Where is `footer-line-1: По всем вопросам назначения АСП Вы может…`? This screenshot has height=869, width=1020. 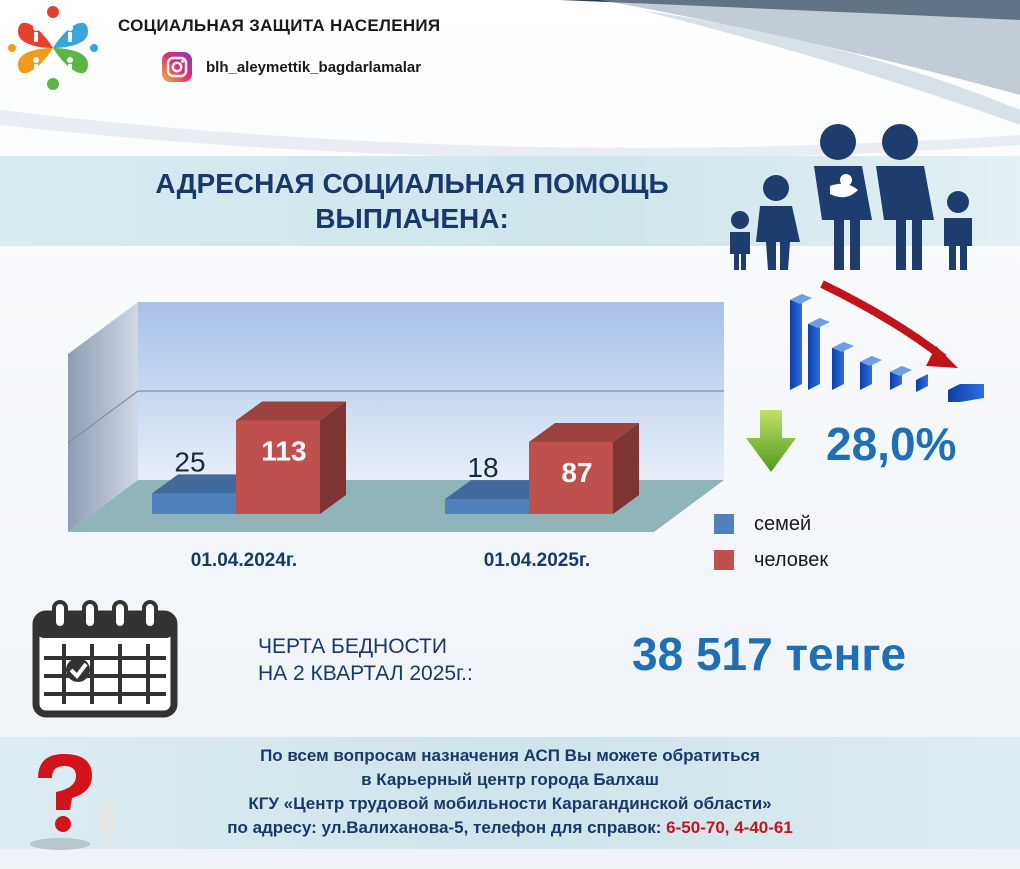 footer-line-1: По всем вопросам назначения АСП Вы может… is located at coordinates (510, 755).